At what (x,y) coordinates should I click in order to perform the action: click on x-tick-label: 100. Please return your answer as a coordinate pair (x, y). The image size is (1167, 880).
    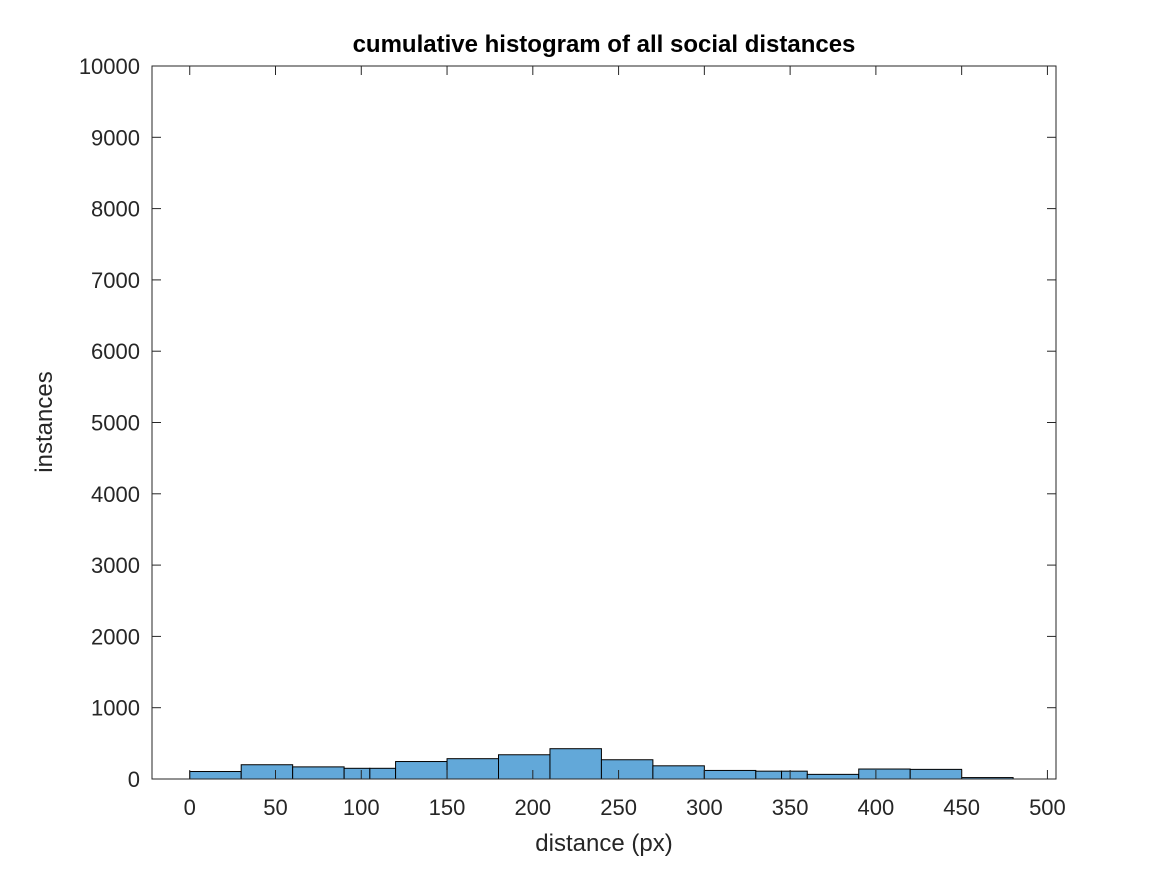
    Looking at the image, I should click on (361, 807).